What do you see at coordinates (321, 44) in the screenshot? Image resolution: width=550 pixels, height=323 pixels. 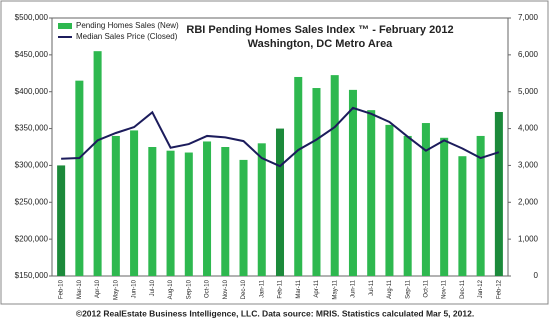 I see `chart-subtitle: Washington, DC Metro Area` at bounding box center [321, 44].